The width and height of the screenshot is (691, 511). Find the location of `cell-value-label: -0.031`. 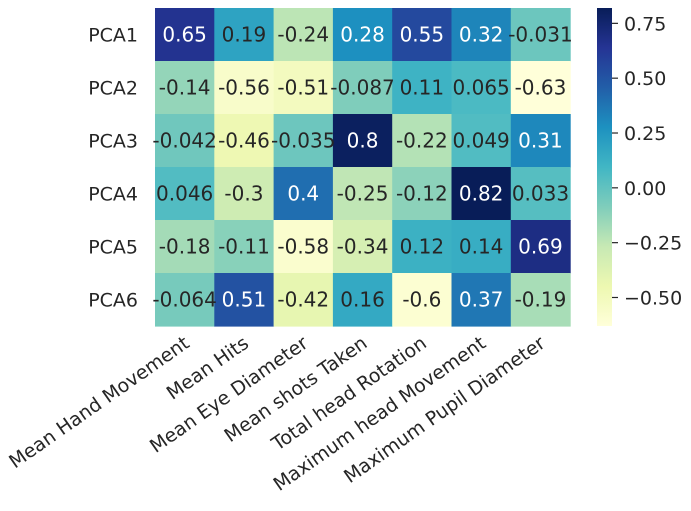

cell-value-label: -0.031 is located at coordinates (540, 35).